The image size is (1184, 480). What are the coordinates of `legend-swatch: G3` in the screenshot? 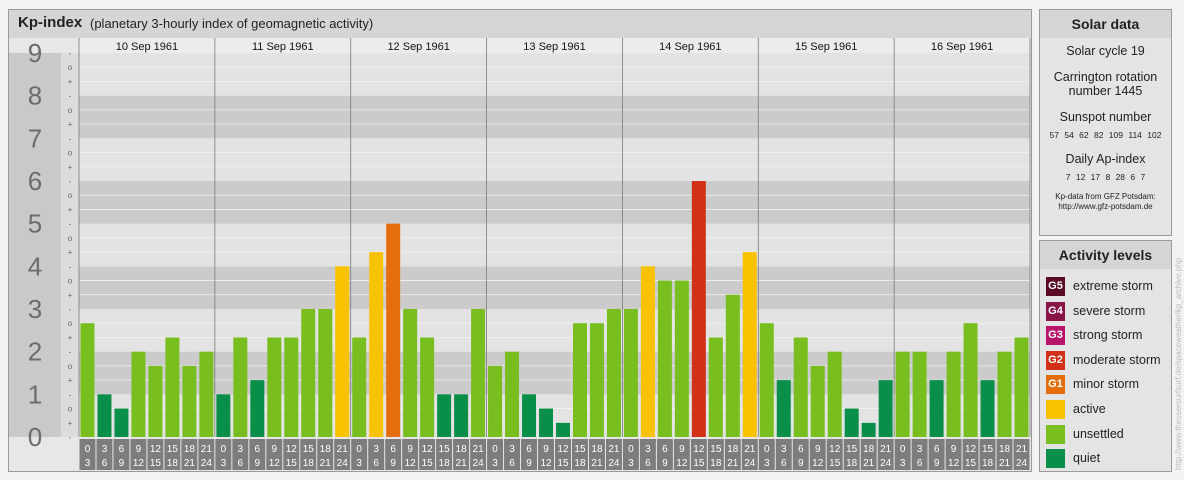 It's located at (1055, 336).